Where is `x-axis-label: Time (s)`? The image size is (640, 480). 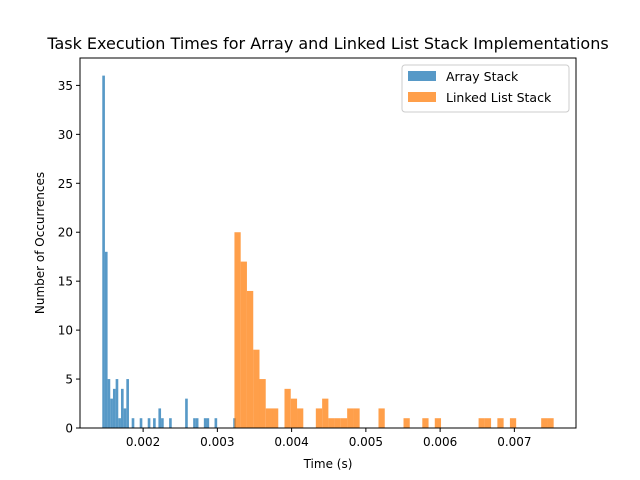
x-axis-label: Time (s) is located at coordinates (328, 464).